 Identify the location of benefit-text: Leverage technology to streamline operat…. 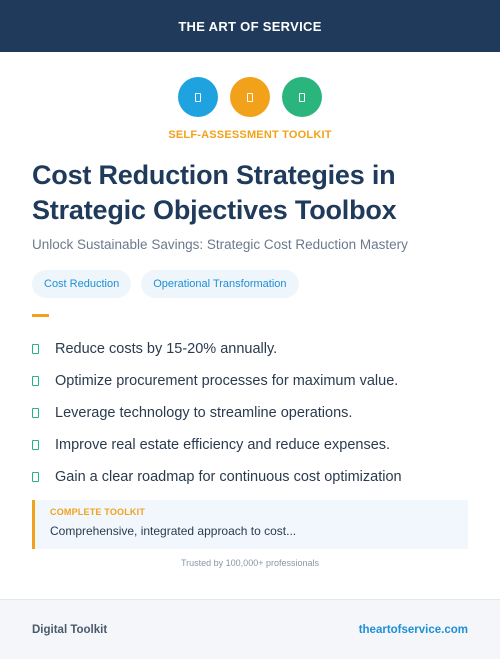
(204, 413).